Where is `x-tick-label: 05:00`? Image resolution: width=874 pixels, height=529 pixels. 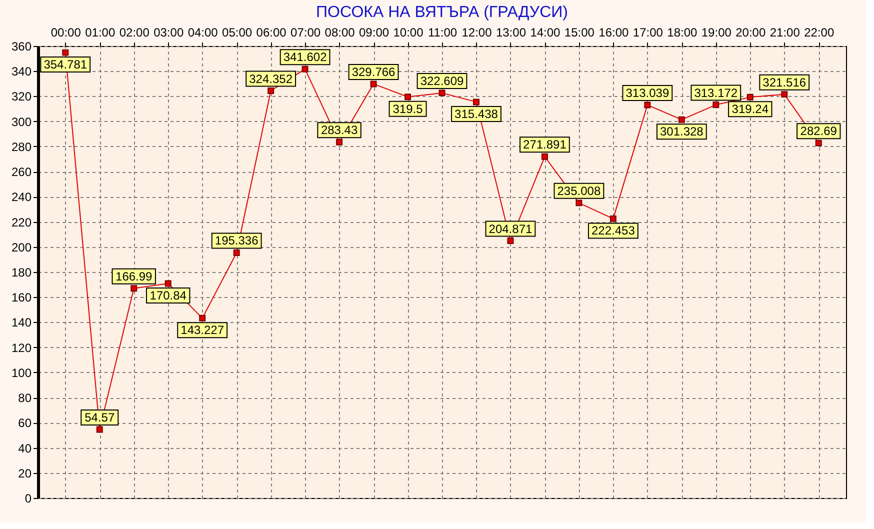
x-tick-label: 05:00 is located at coordinates (237, 33).